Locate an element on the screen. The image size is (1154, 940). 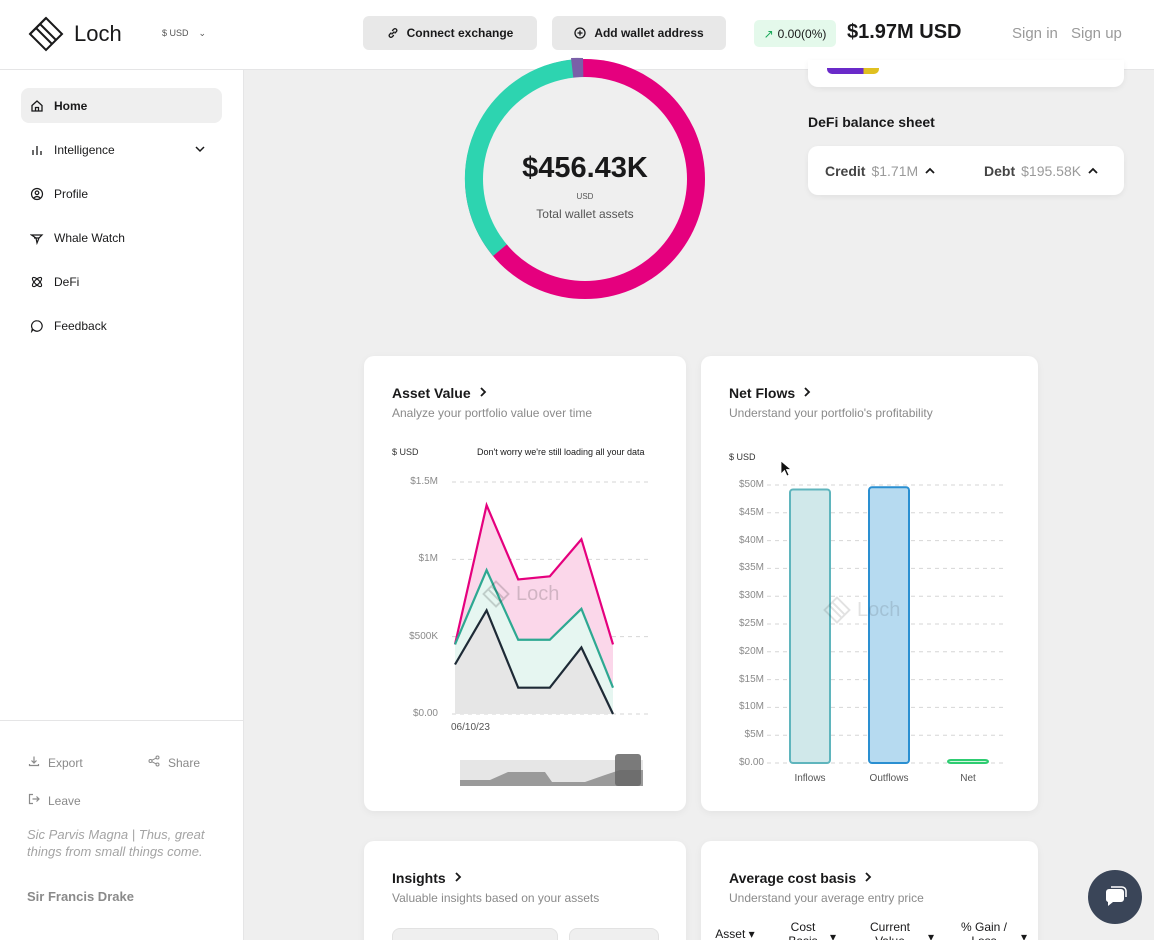
user-circle-icon is located at coordinates (37, 194).